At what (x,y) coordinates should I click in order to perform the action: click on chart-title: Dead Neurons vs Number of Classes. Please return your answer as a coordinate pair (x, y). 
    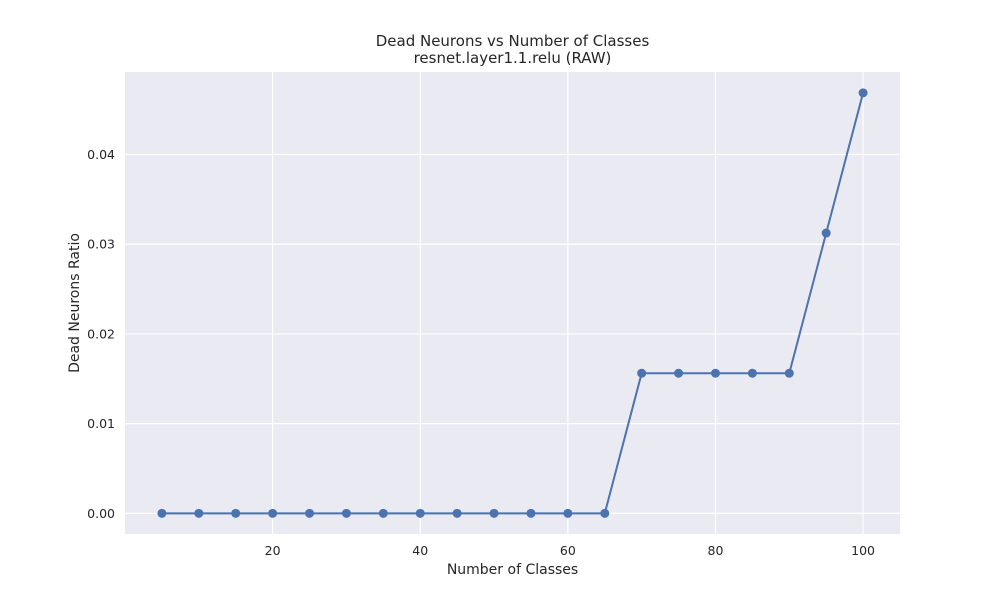
    Looking at the image, I should click on (513, 41).